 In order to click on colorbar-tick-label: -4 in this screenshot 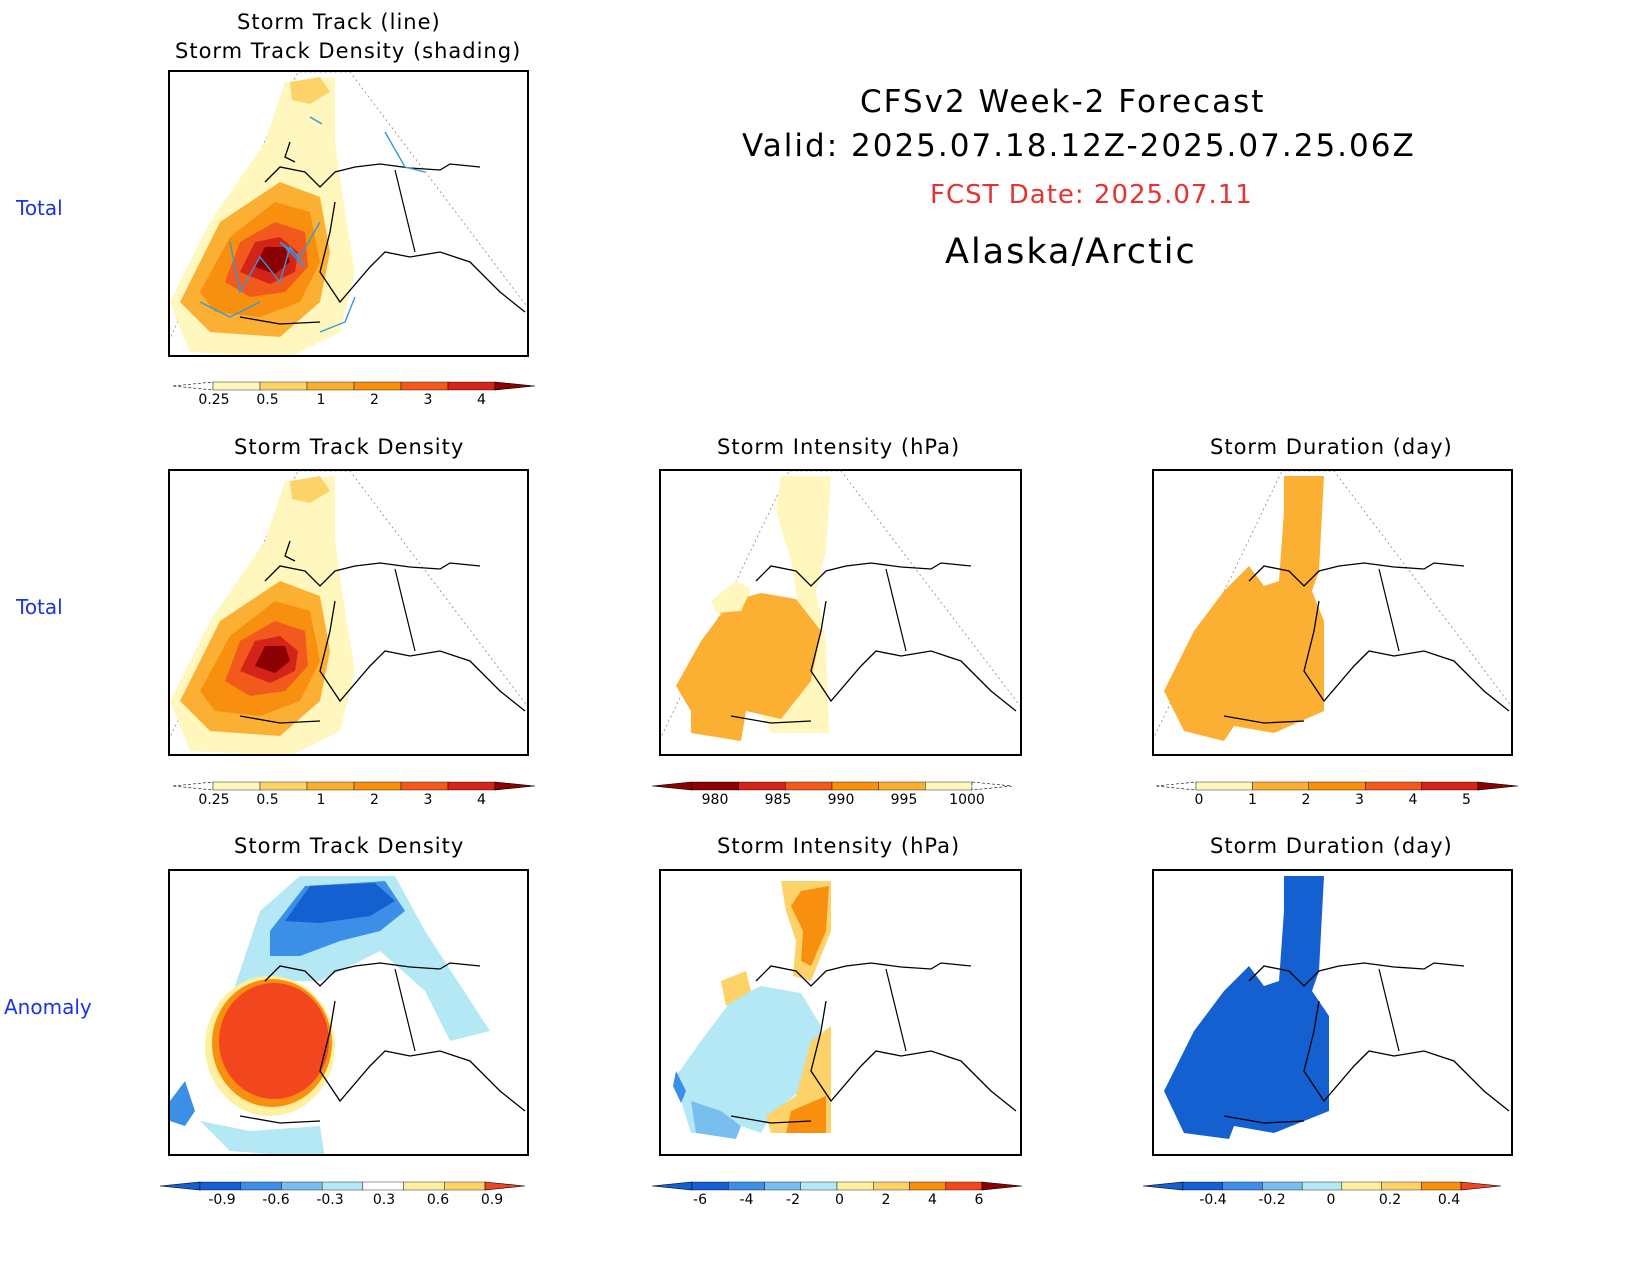, I will do `click(747, 1200)`.